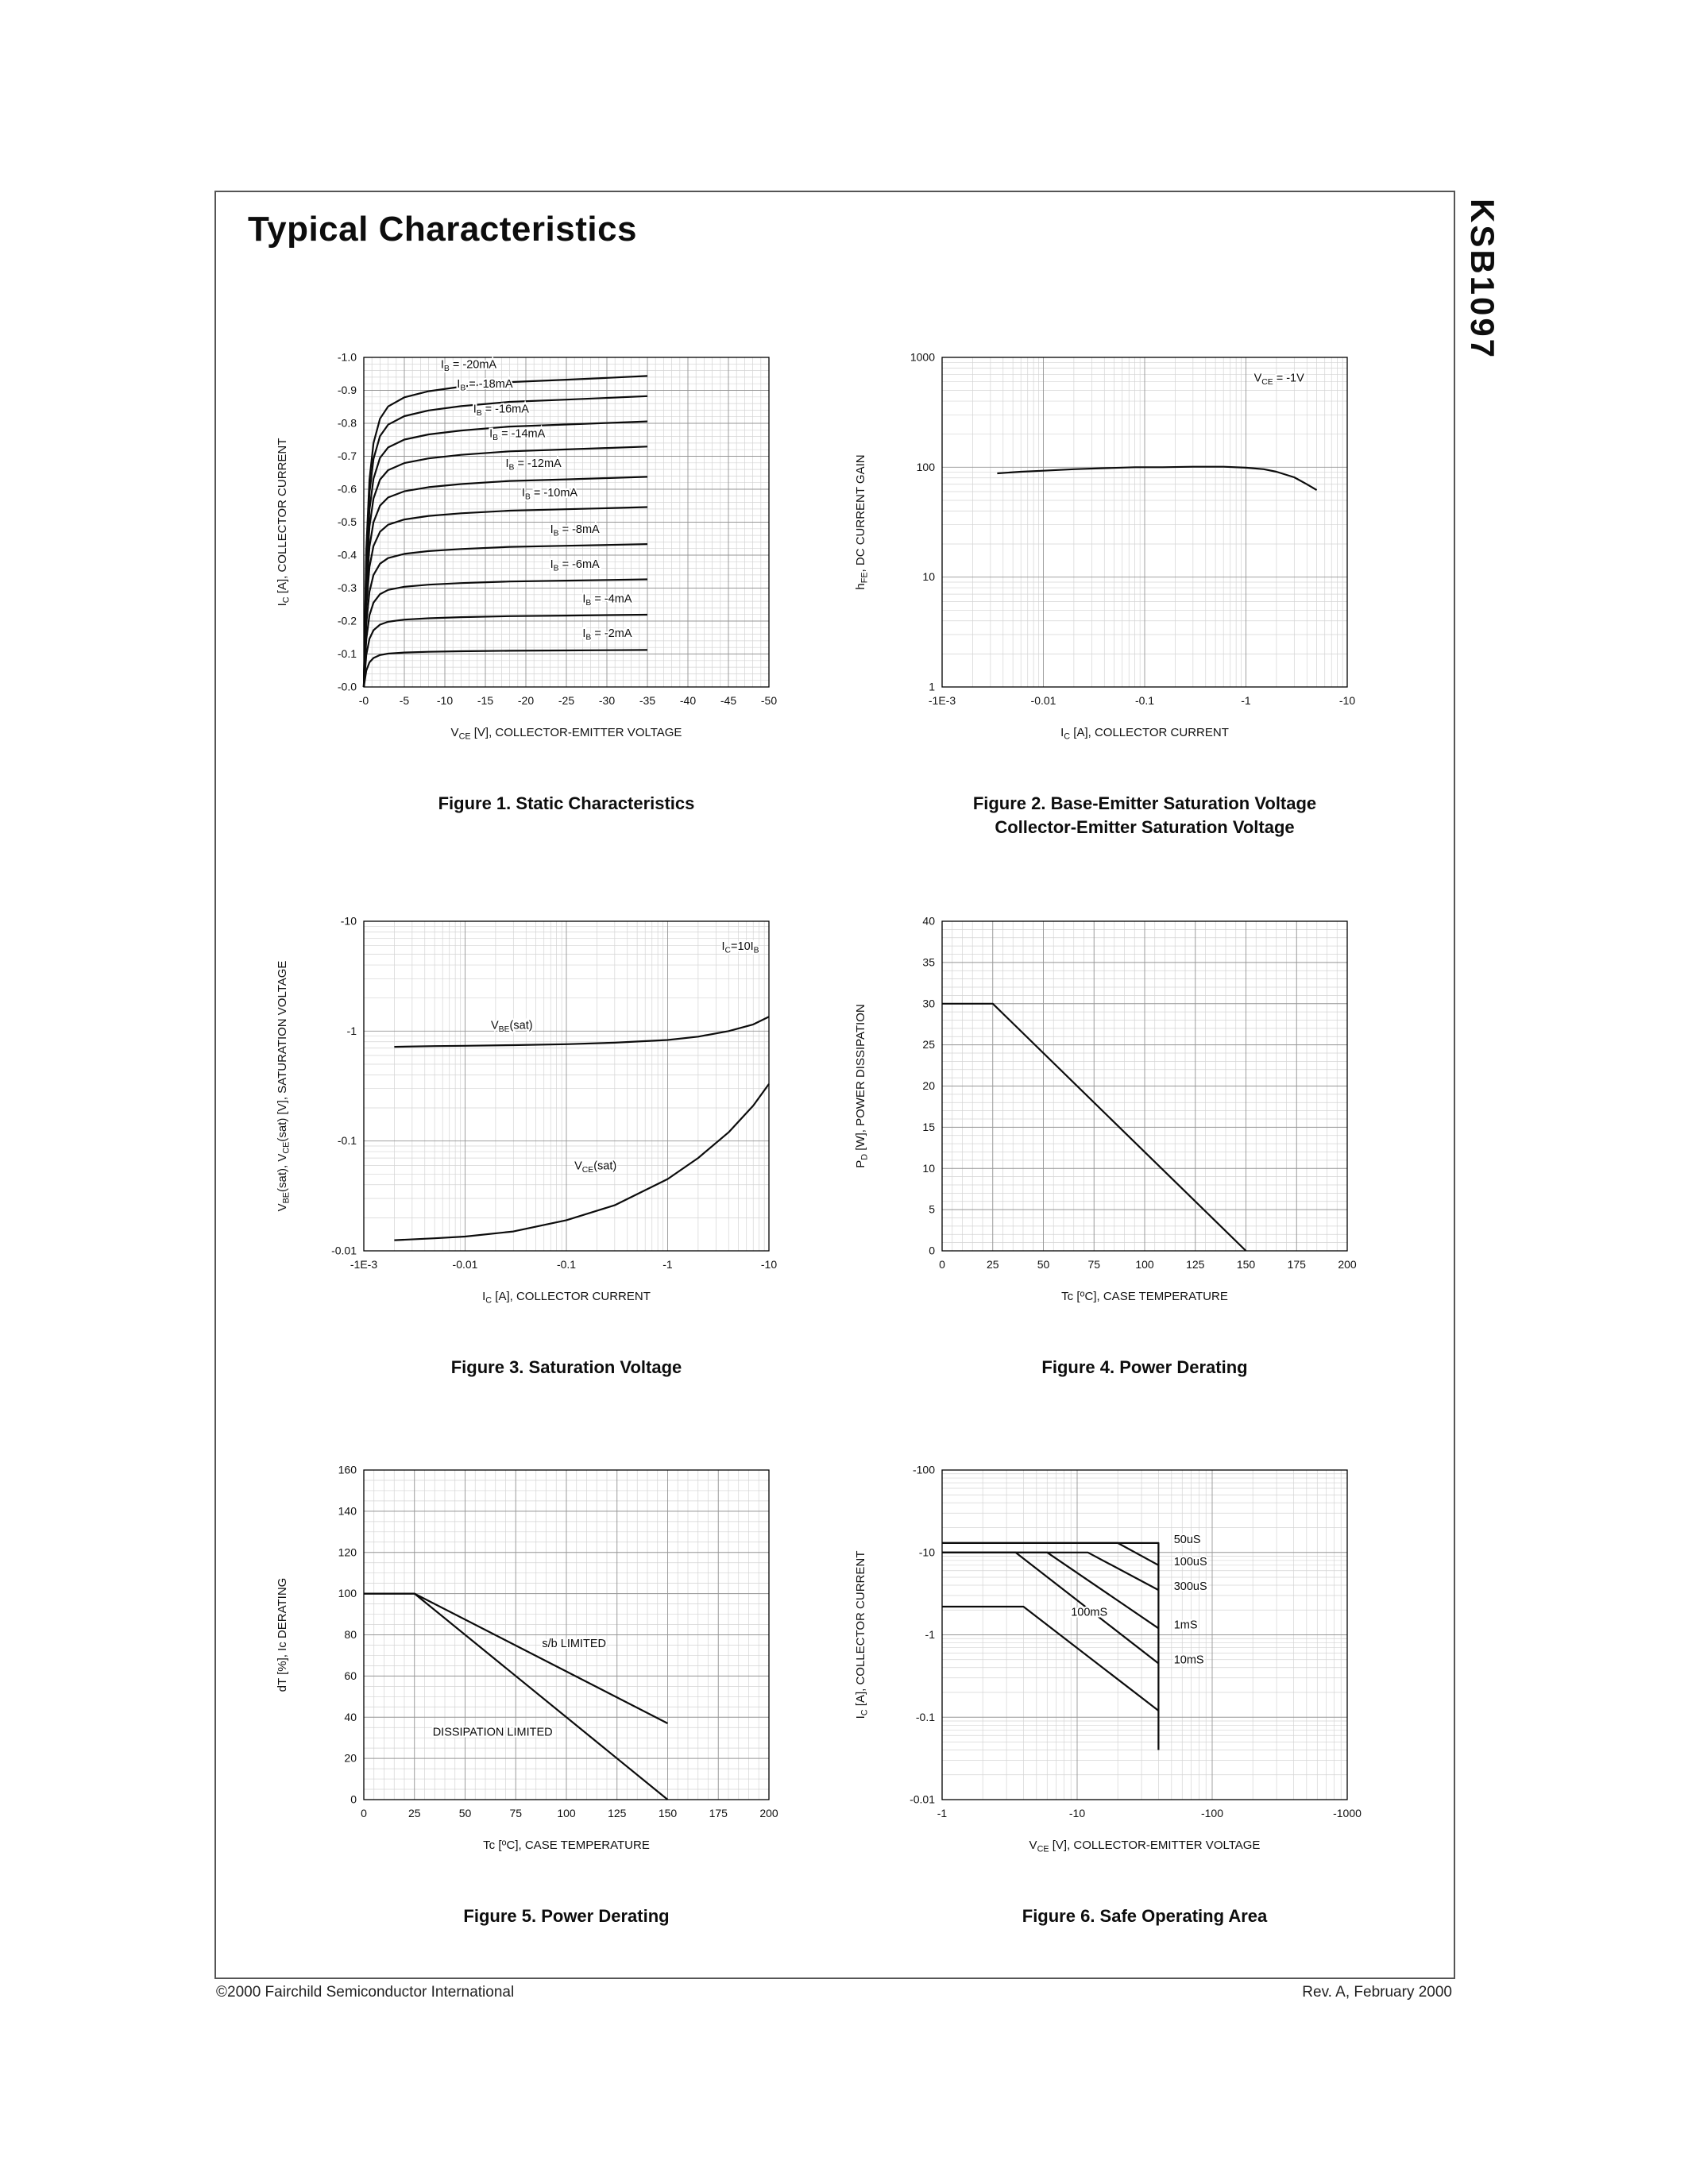 The image size is (1688, 2184). I want to click on curve-label: IB = -4mA, so click(607, 600).